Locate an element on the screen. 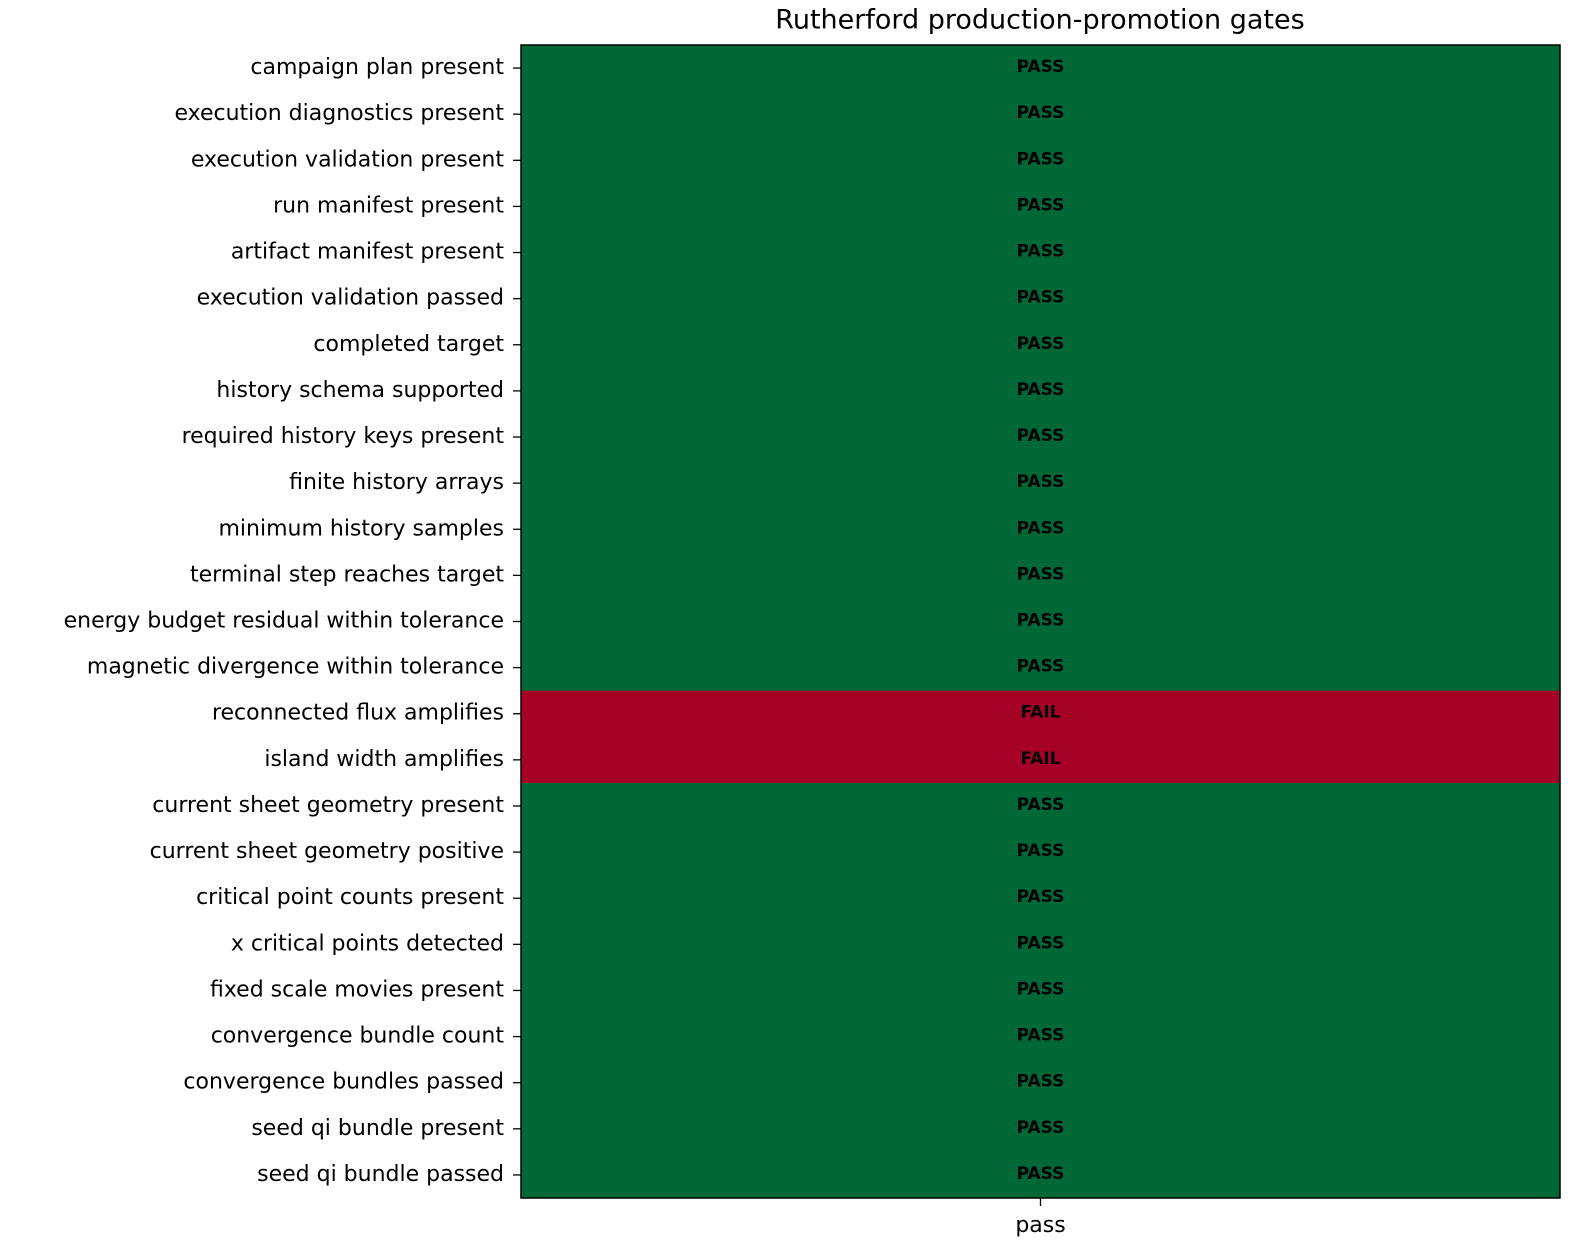 This screenshot has width=1584, height=1260. y-tick-label: seed qi bundle passed is located at coordinates (380, 1174).